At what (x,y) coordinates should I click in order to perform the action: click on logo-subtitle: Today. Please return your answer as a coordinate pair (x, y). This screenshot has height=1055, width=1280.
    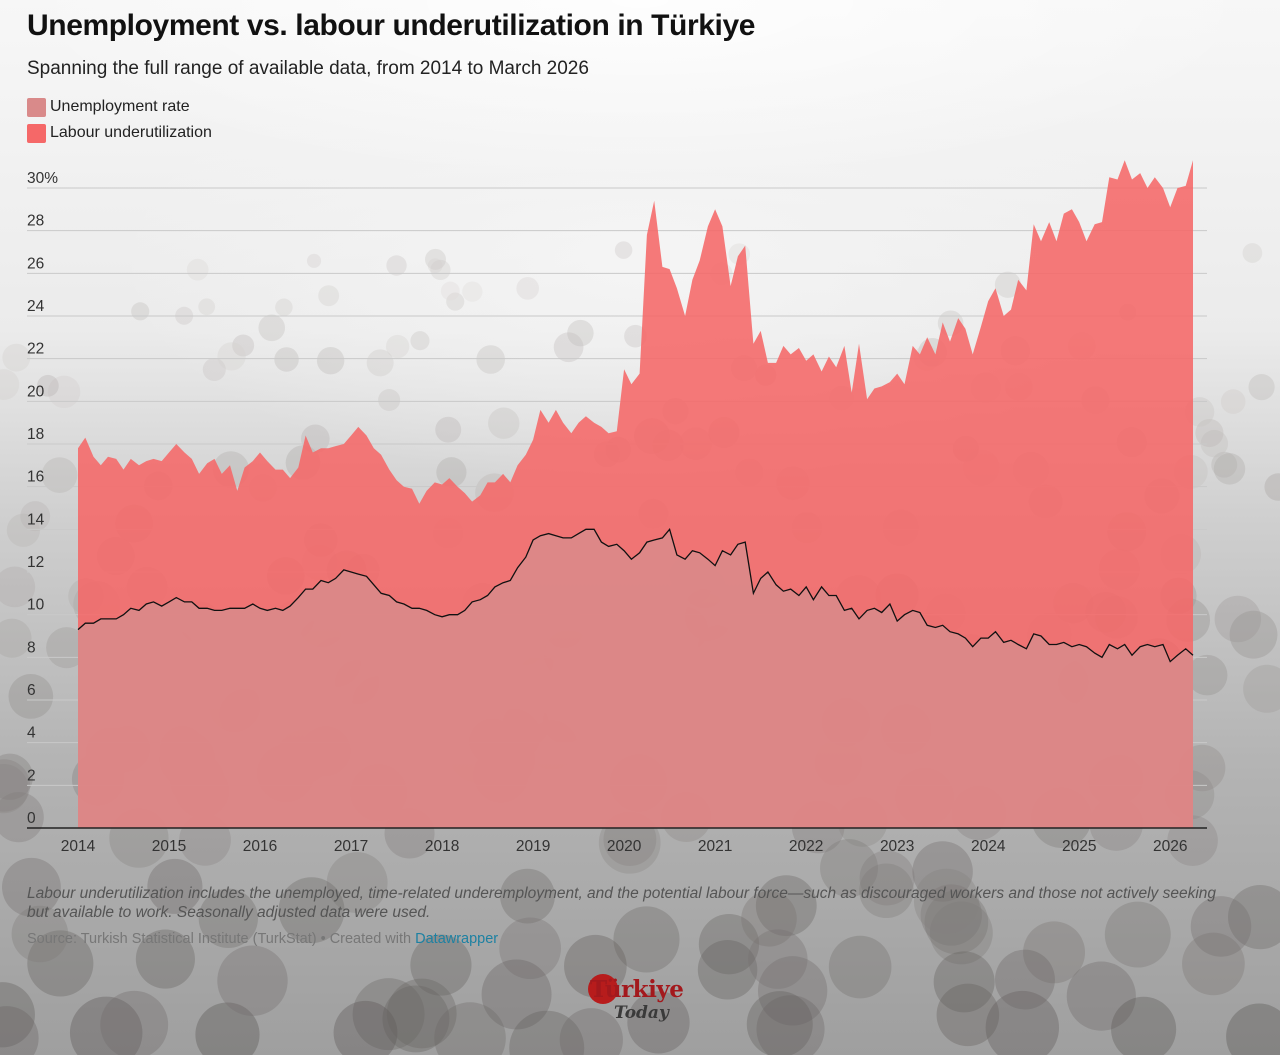
    Looking at the image, I should click on (641, 1013).